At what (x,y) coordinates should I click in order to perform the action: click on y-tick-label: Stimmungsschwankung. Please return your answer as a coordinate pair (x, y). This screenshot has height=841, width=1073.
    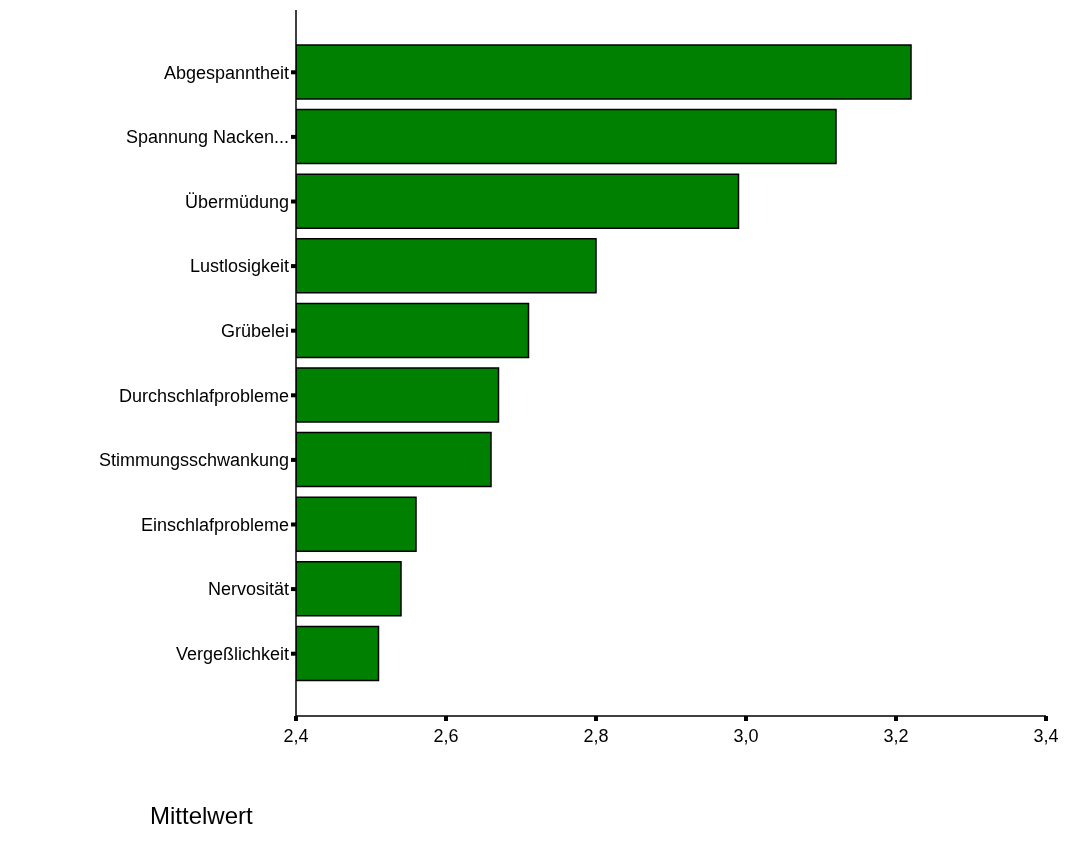
    Looking at the image, I should click on (193, 460).